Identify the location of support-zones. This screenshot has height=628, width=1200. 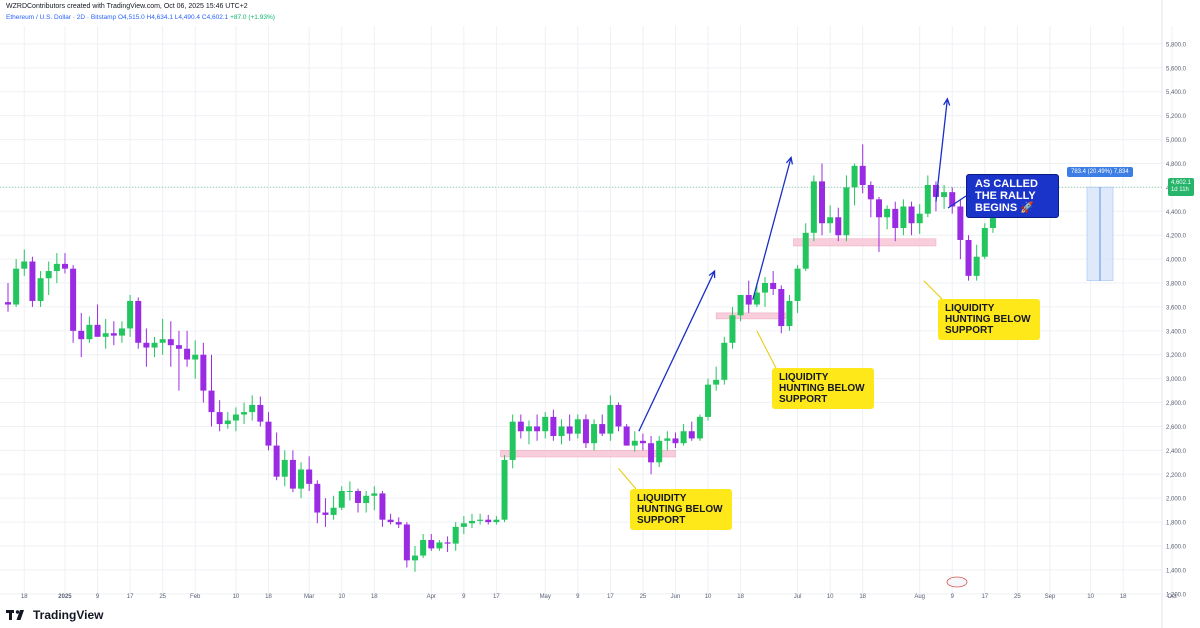
(718, 348).